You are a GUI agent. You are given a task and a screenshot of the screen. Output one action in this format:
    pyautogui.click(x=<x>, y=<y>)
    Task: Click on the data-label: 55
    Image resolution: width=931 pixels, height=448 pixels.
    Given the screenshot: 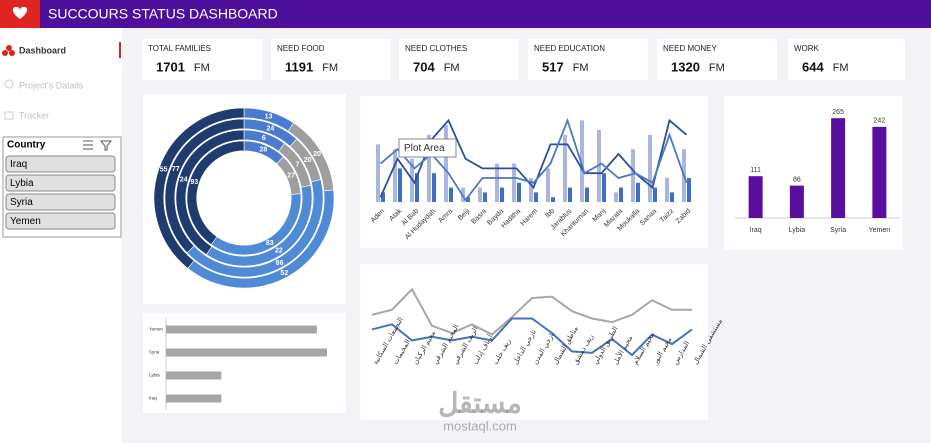 What is the action you would take?
    pyautogui.click(x=164, y=170)
    